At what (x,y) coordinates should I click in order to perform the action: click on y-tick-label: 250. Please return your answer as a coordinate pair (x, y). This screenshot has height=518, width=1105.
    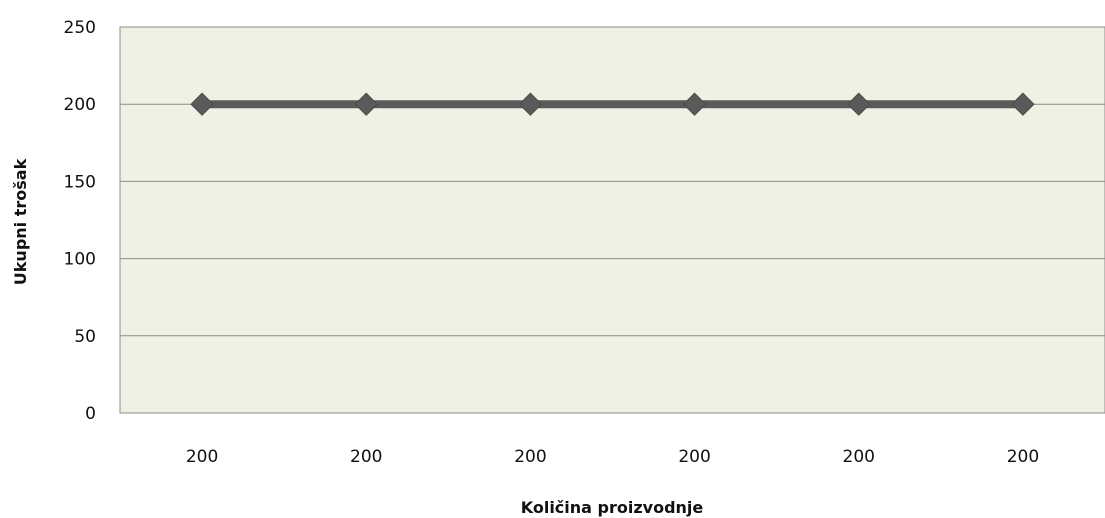
    Looking at the image, I should click on (80, 28).